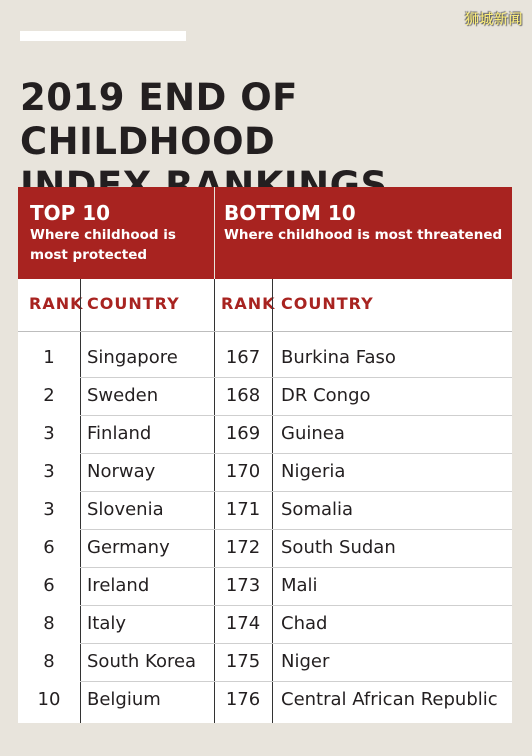  What do you see at coordinates (265, 662) in the screenshot?
I see `table-row: 8 South Korea 175 Niger` at bounding box center [265, 662].